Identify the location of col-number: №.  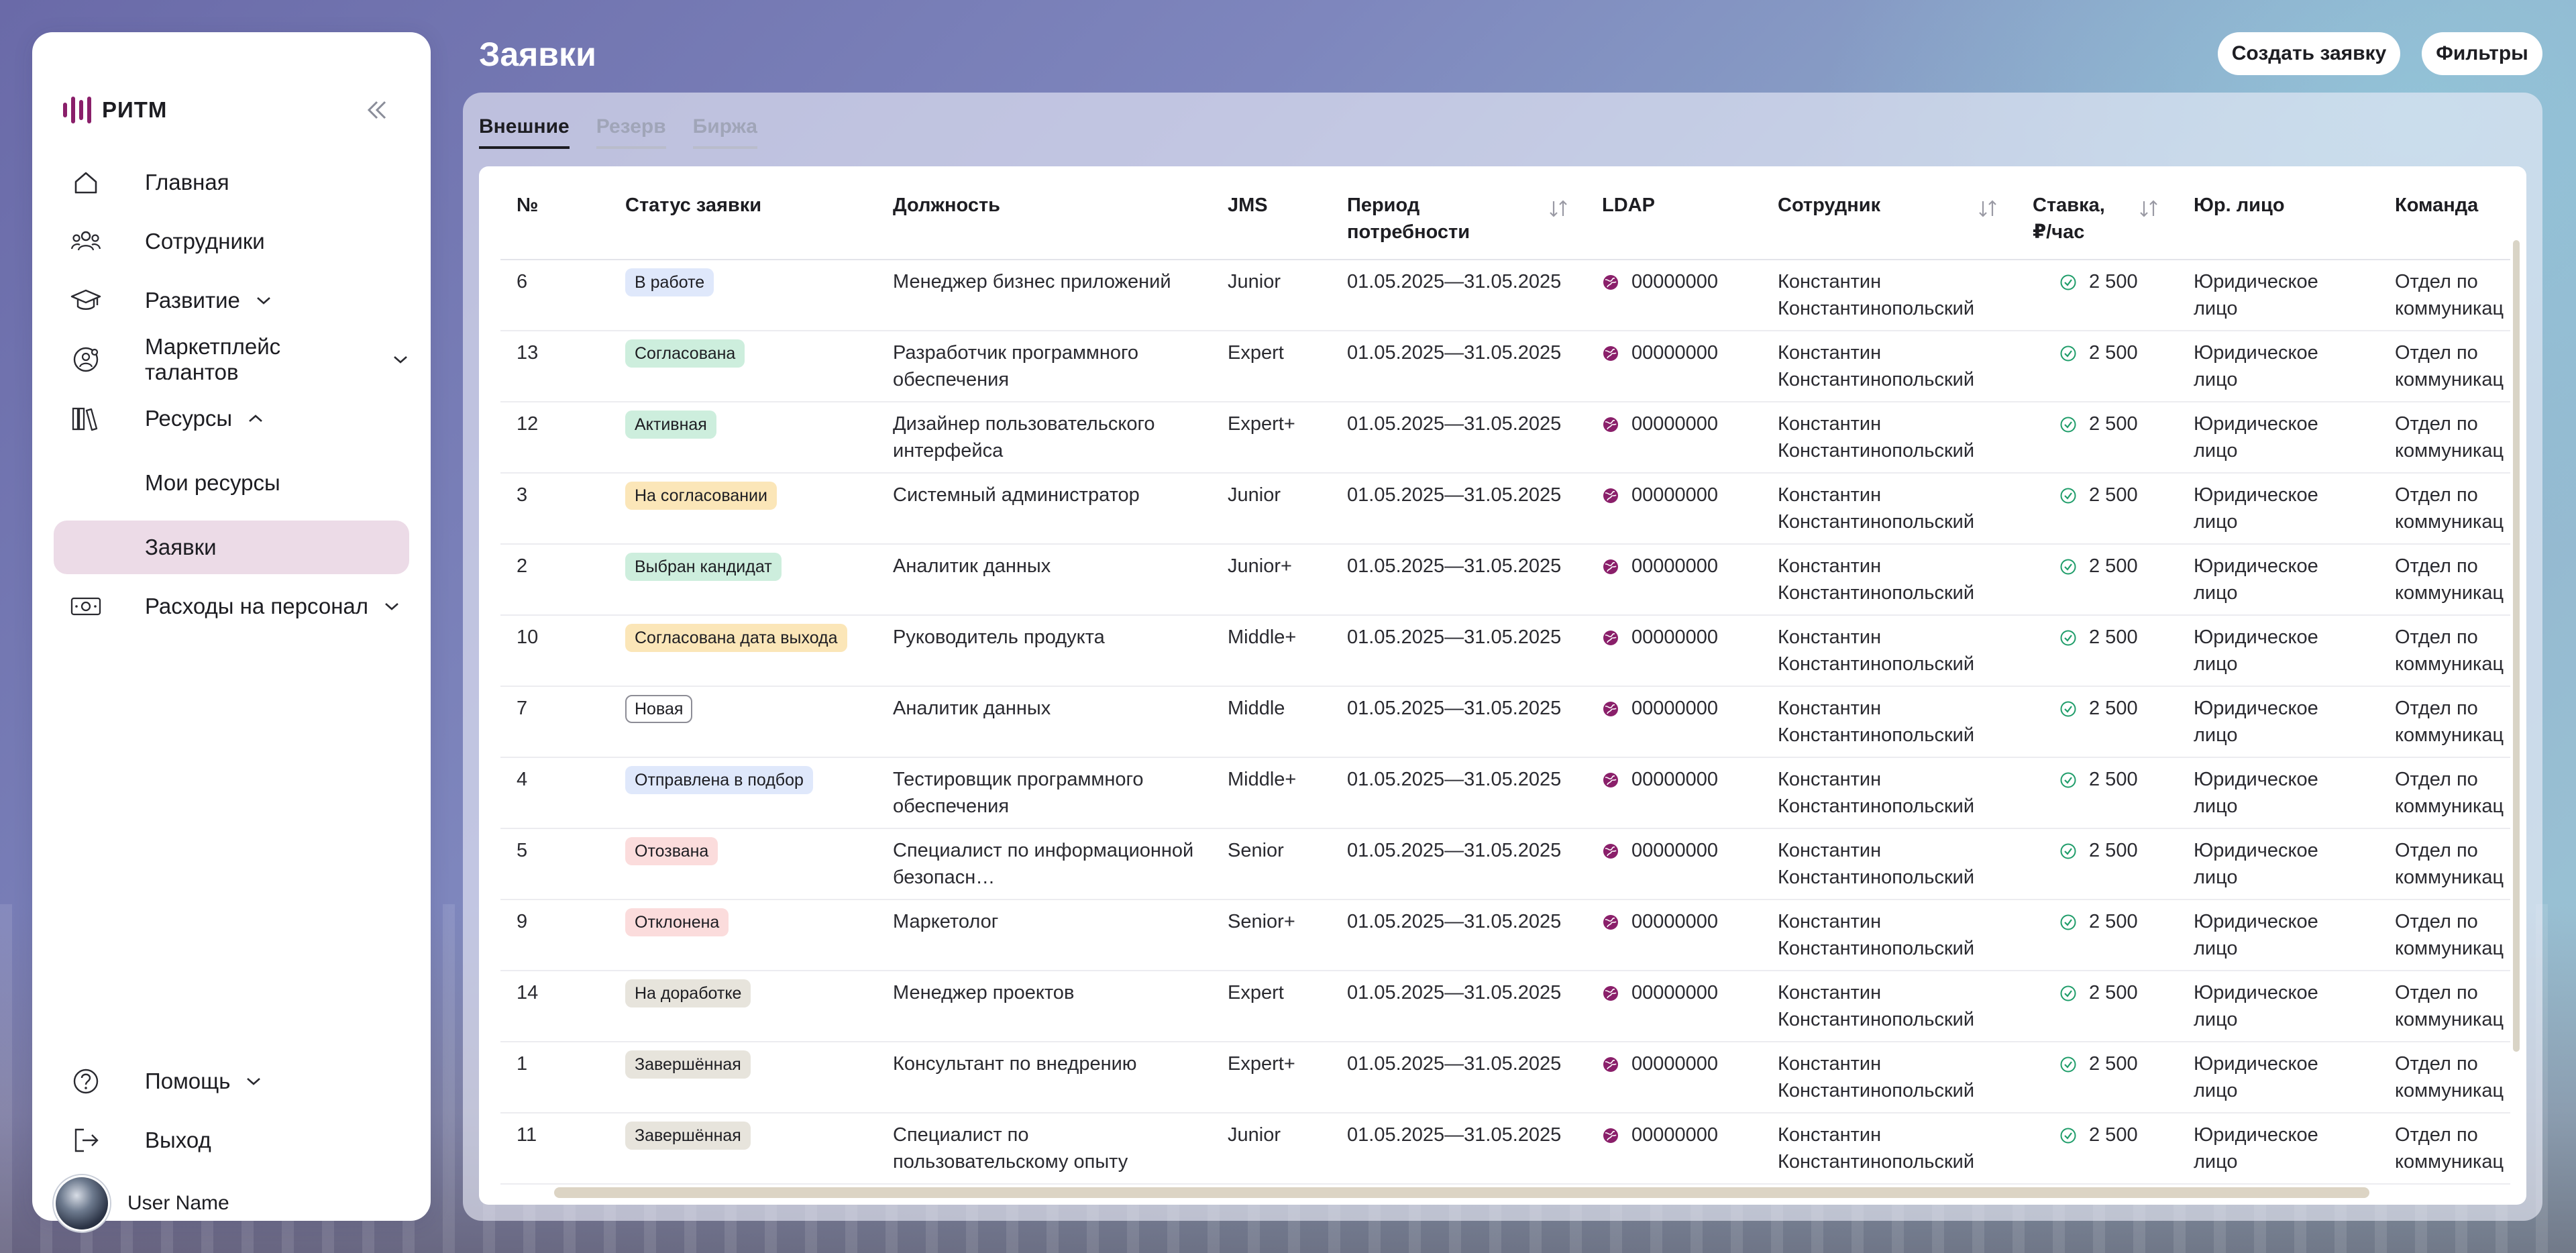
(528, 205).